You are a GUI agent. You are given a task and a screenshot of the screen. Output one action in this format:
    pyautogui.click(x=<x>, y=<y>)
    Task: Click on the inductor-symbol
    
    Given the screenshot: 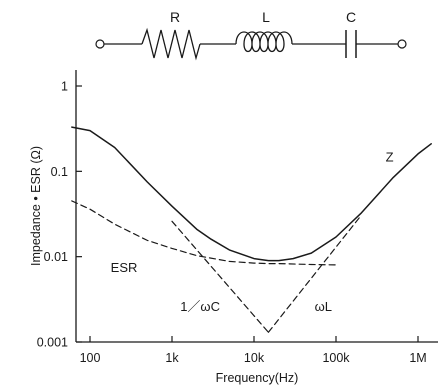 What is the action you would take?
    pyautogui.click(x=264, y=42)
    